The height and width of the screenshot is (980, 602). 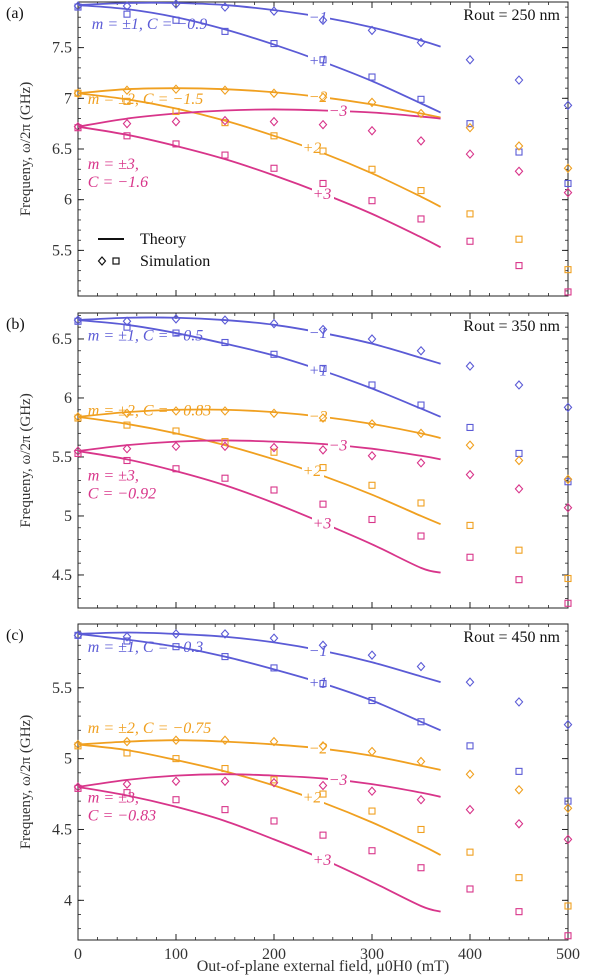 I want to click on curve-label: +2, so click(x=312, y=148).